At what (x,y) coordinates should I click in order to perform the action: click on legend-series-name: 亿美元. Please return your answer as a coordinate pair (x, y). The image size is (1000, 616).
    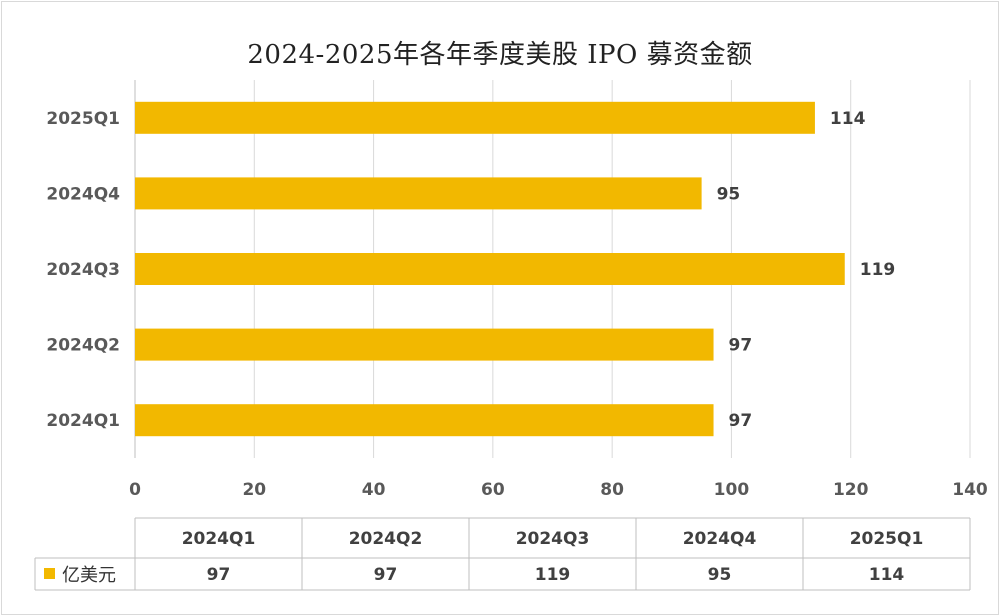
    Looking at the image, I should click on (89, 575).